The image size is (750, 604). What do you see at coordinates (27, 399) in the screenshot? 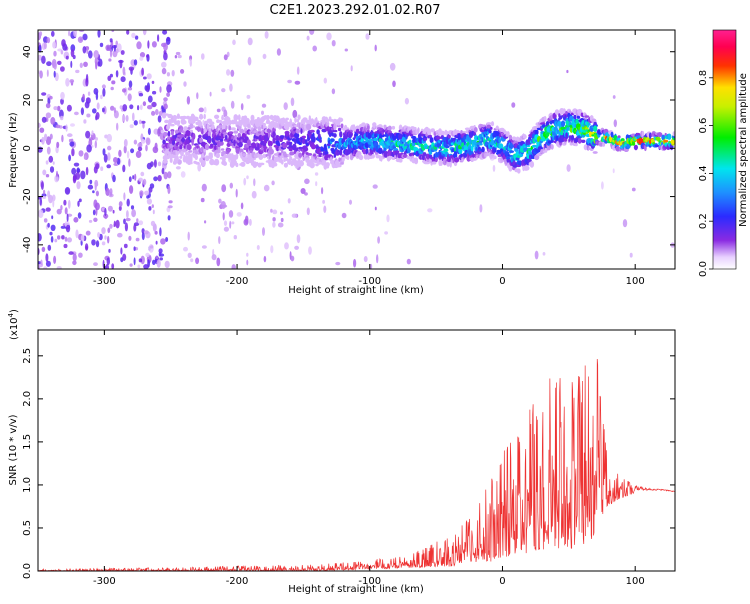
I see `y-tick-label: 2.0` at bounding box center [27, 399].